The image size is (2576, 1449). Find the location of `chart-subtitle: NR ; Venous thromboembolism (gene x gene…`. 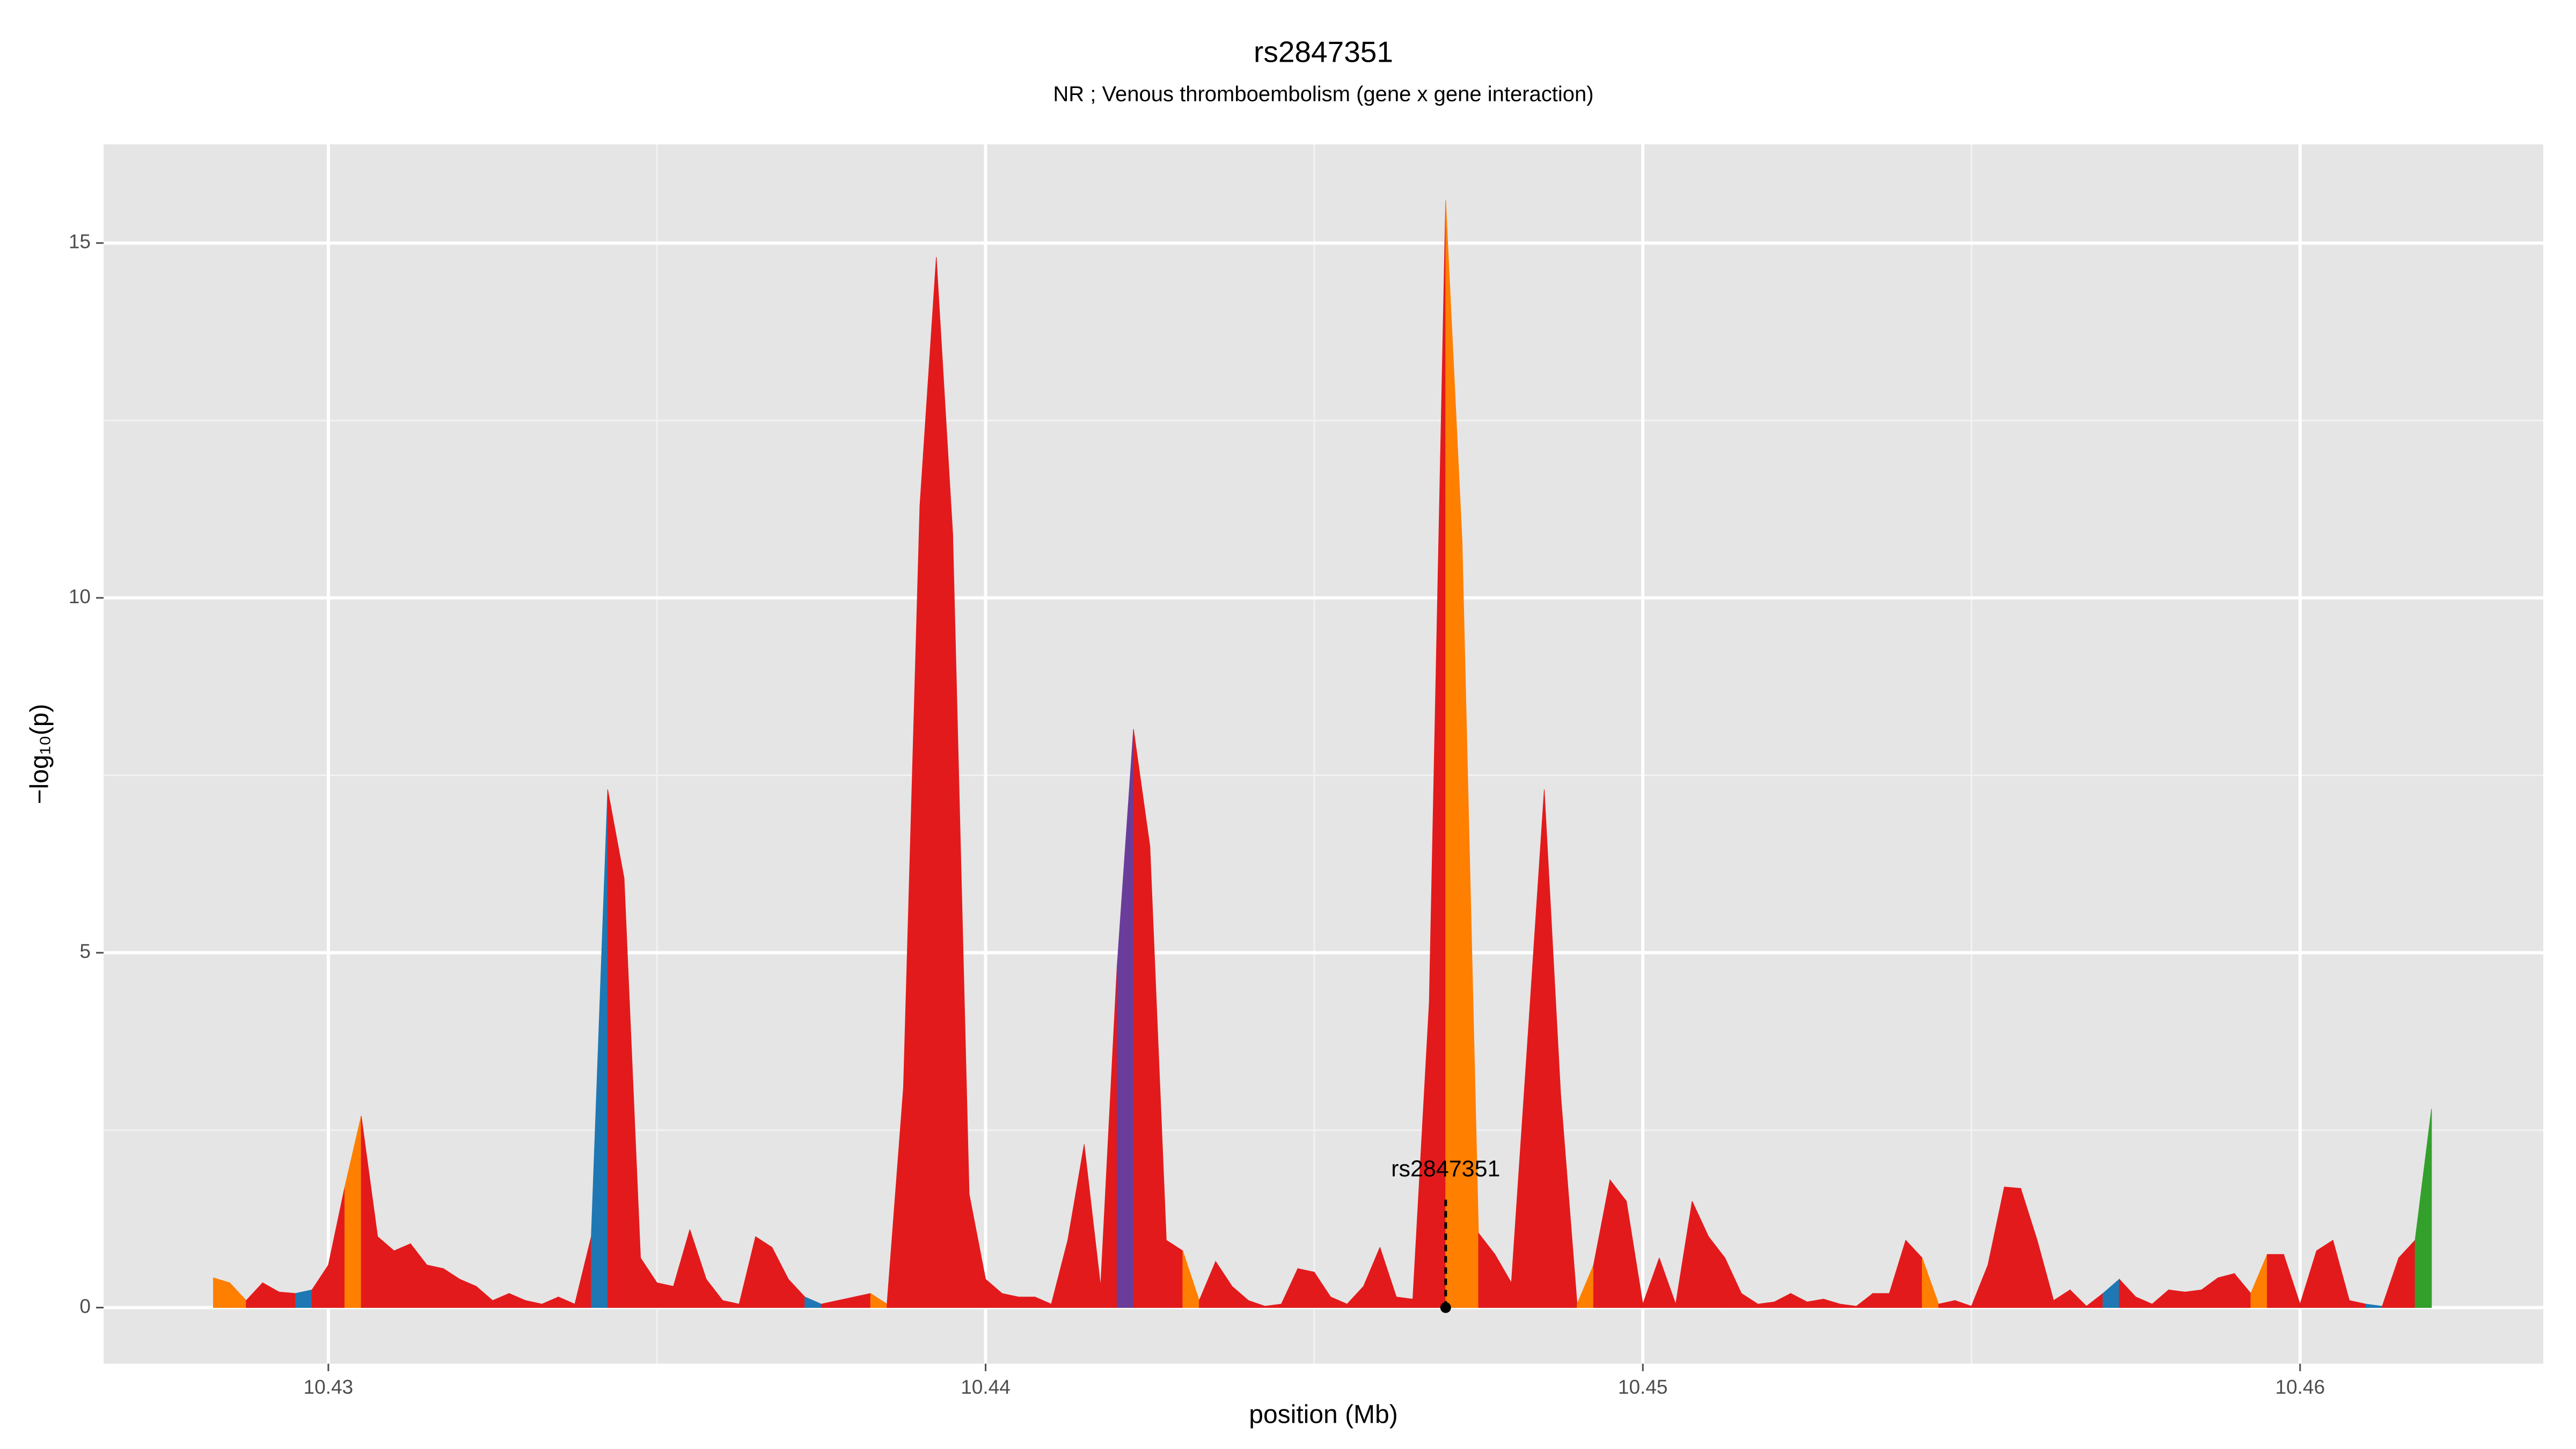

chart-subtitle: NR ; Venous thromboembolism (gene x gene… is located at coordinates (1323, 94).